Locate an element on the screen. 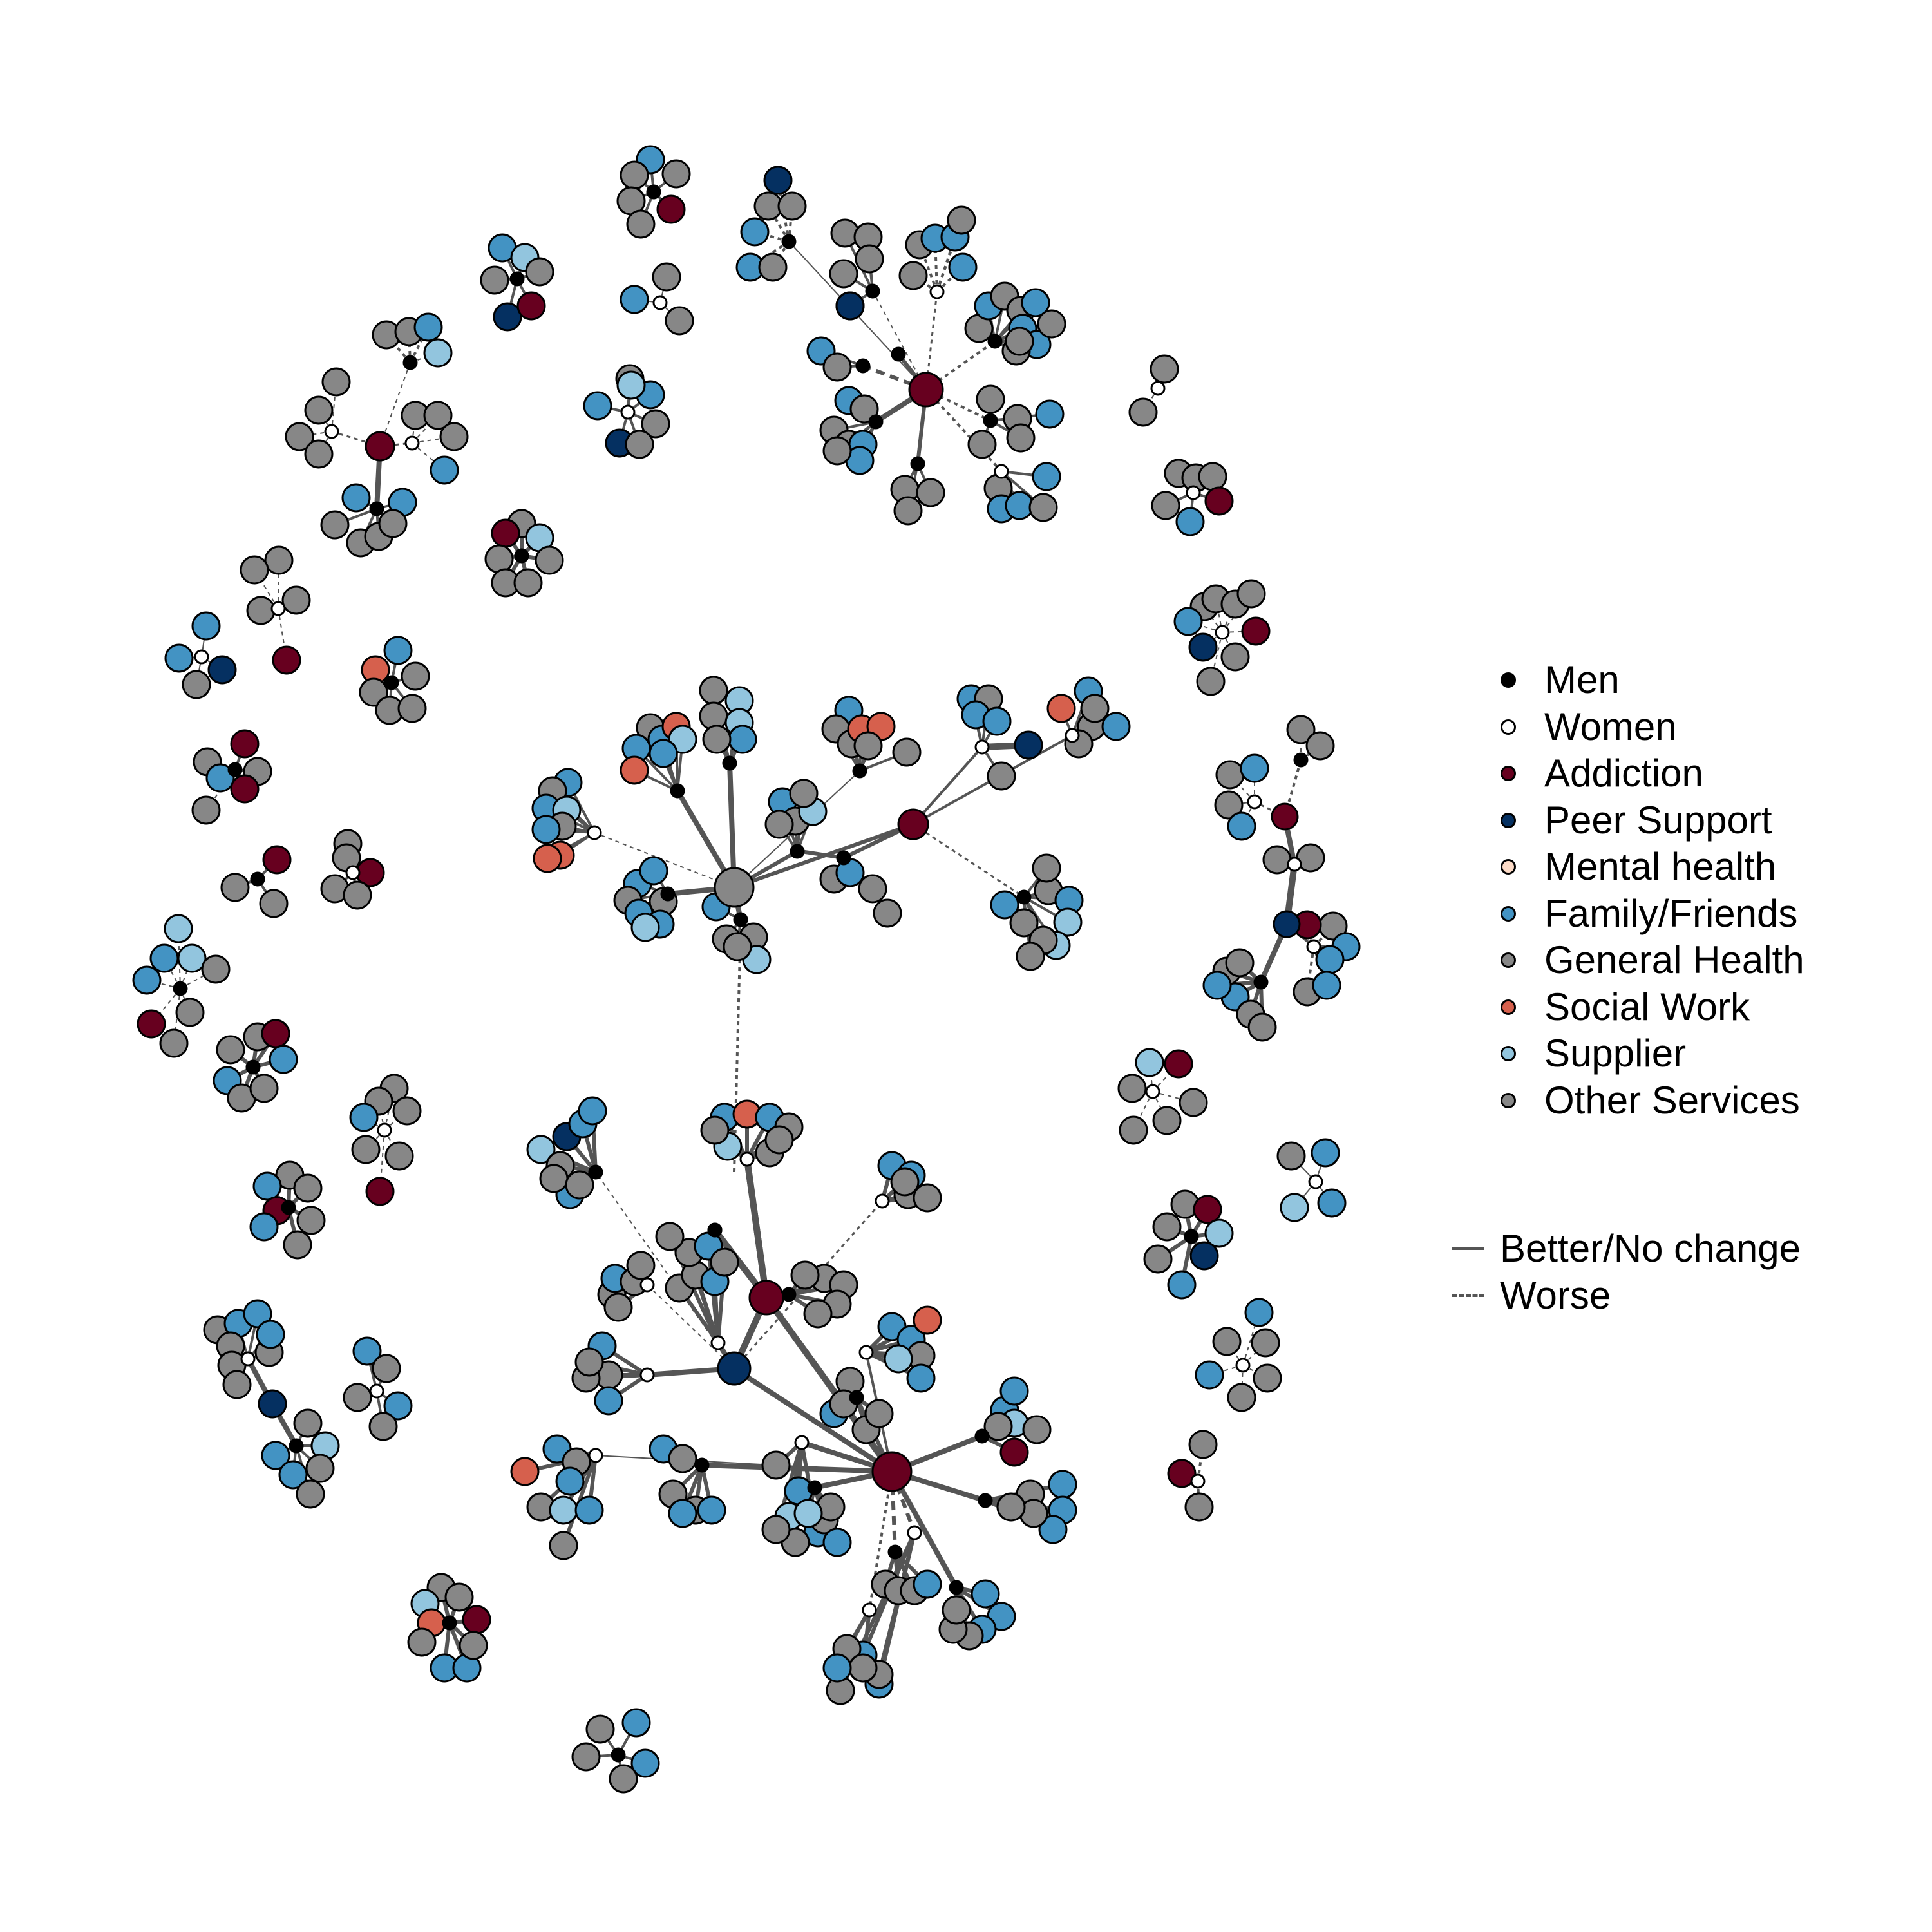  legend-label-supplier: Supplier is located at coordinates (1615, 1053).